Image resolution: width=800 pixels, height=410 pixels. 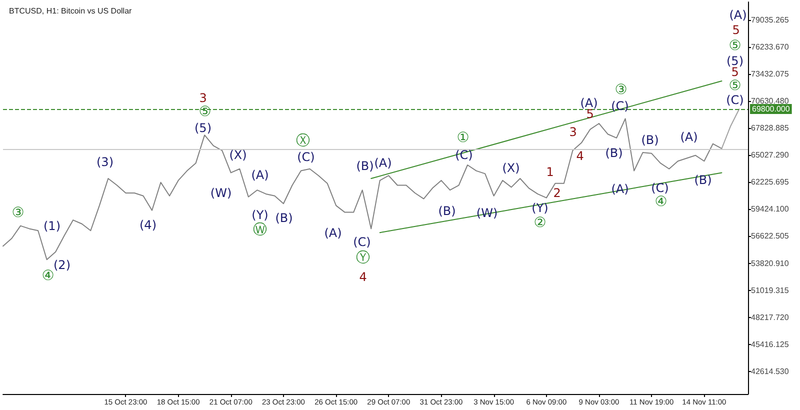 I want to click on annotation: Ⓧ, so click(x=303, y=141).